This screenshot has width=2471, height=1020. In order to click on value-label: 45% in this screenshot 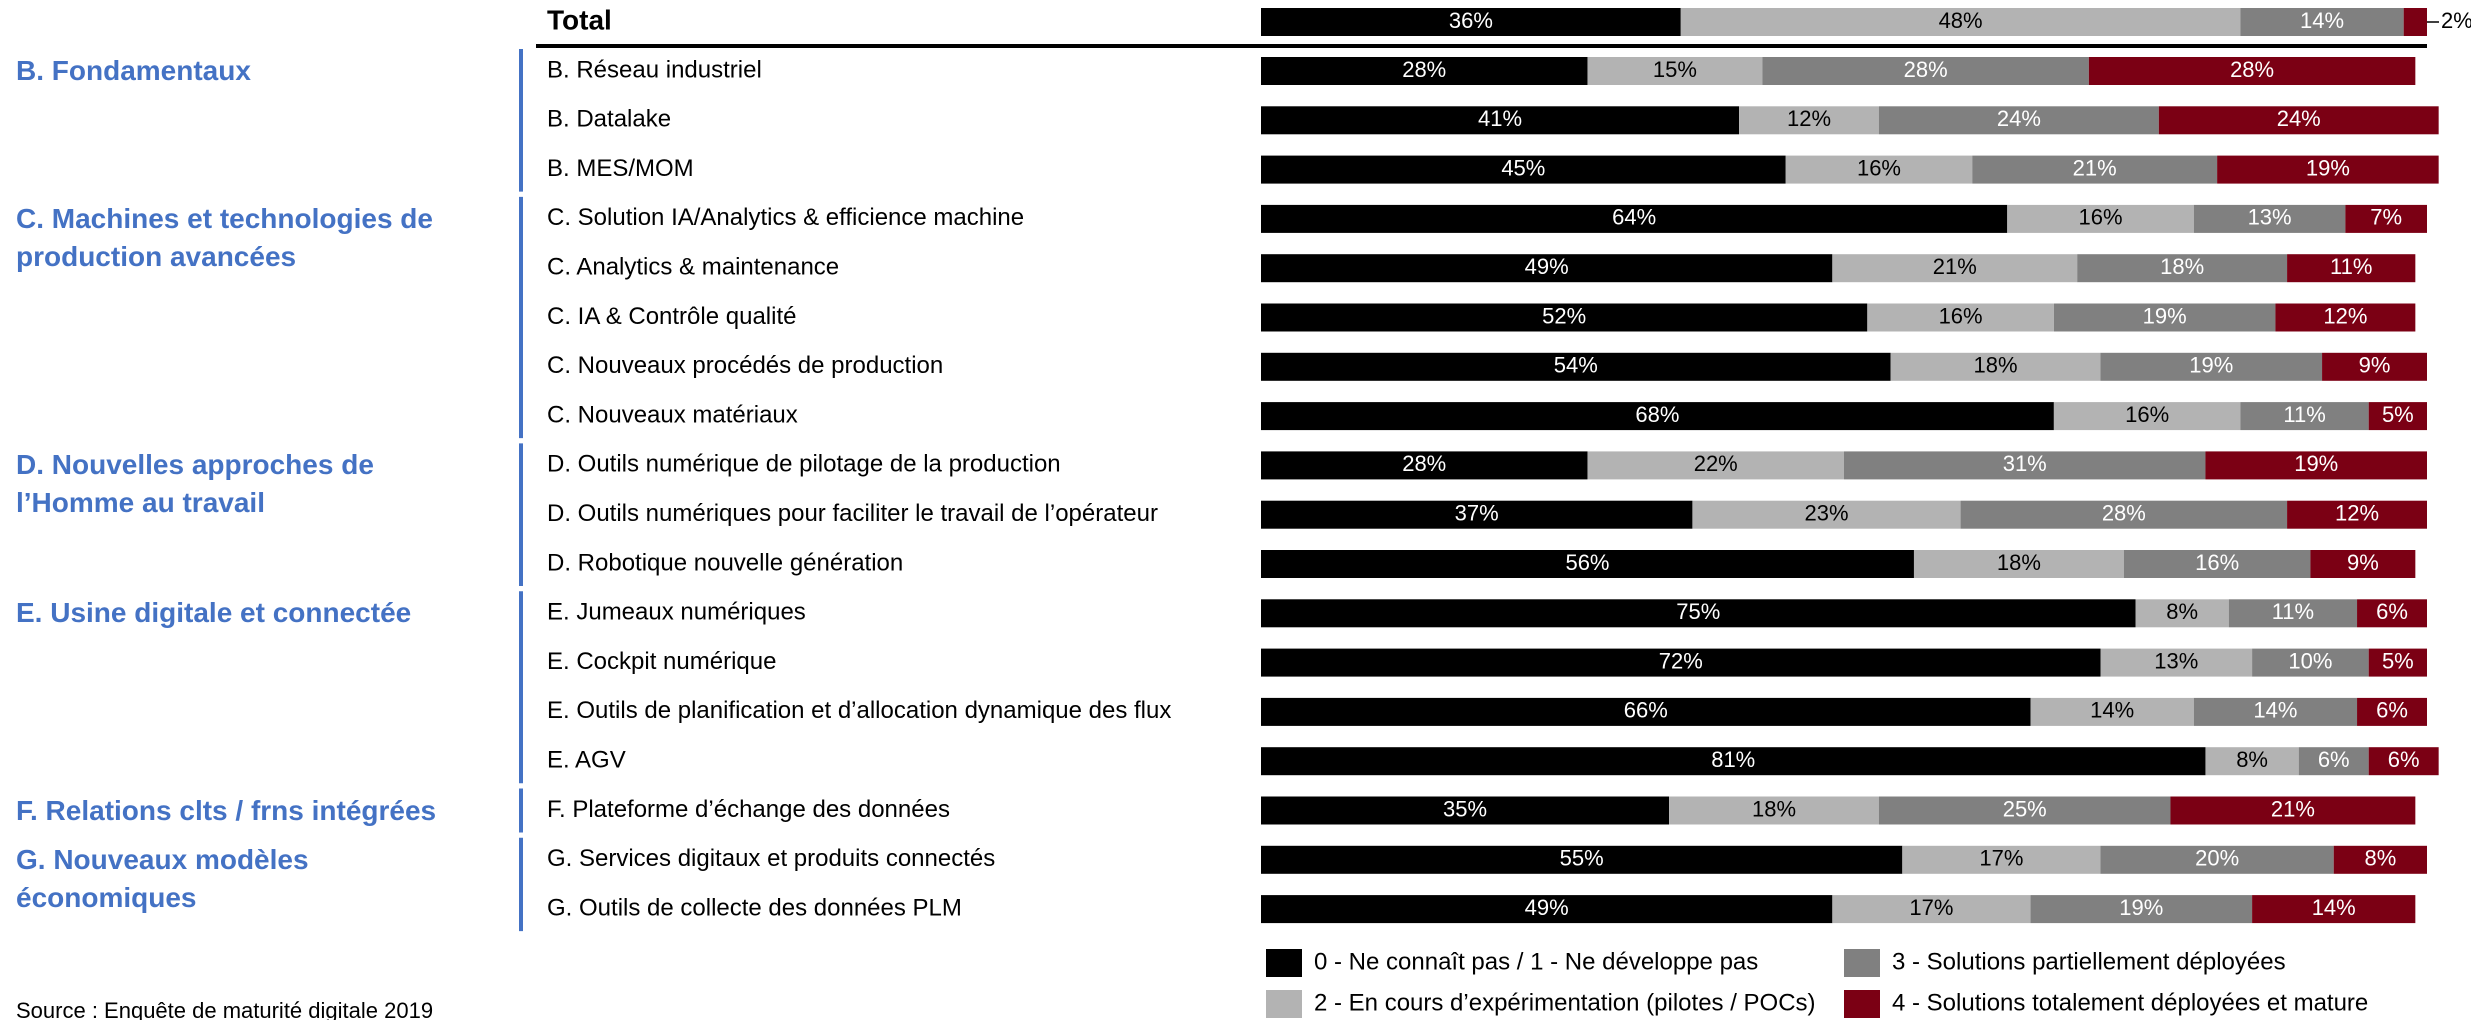, I will do `click(1523, 167)`.